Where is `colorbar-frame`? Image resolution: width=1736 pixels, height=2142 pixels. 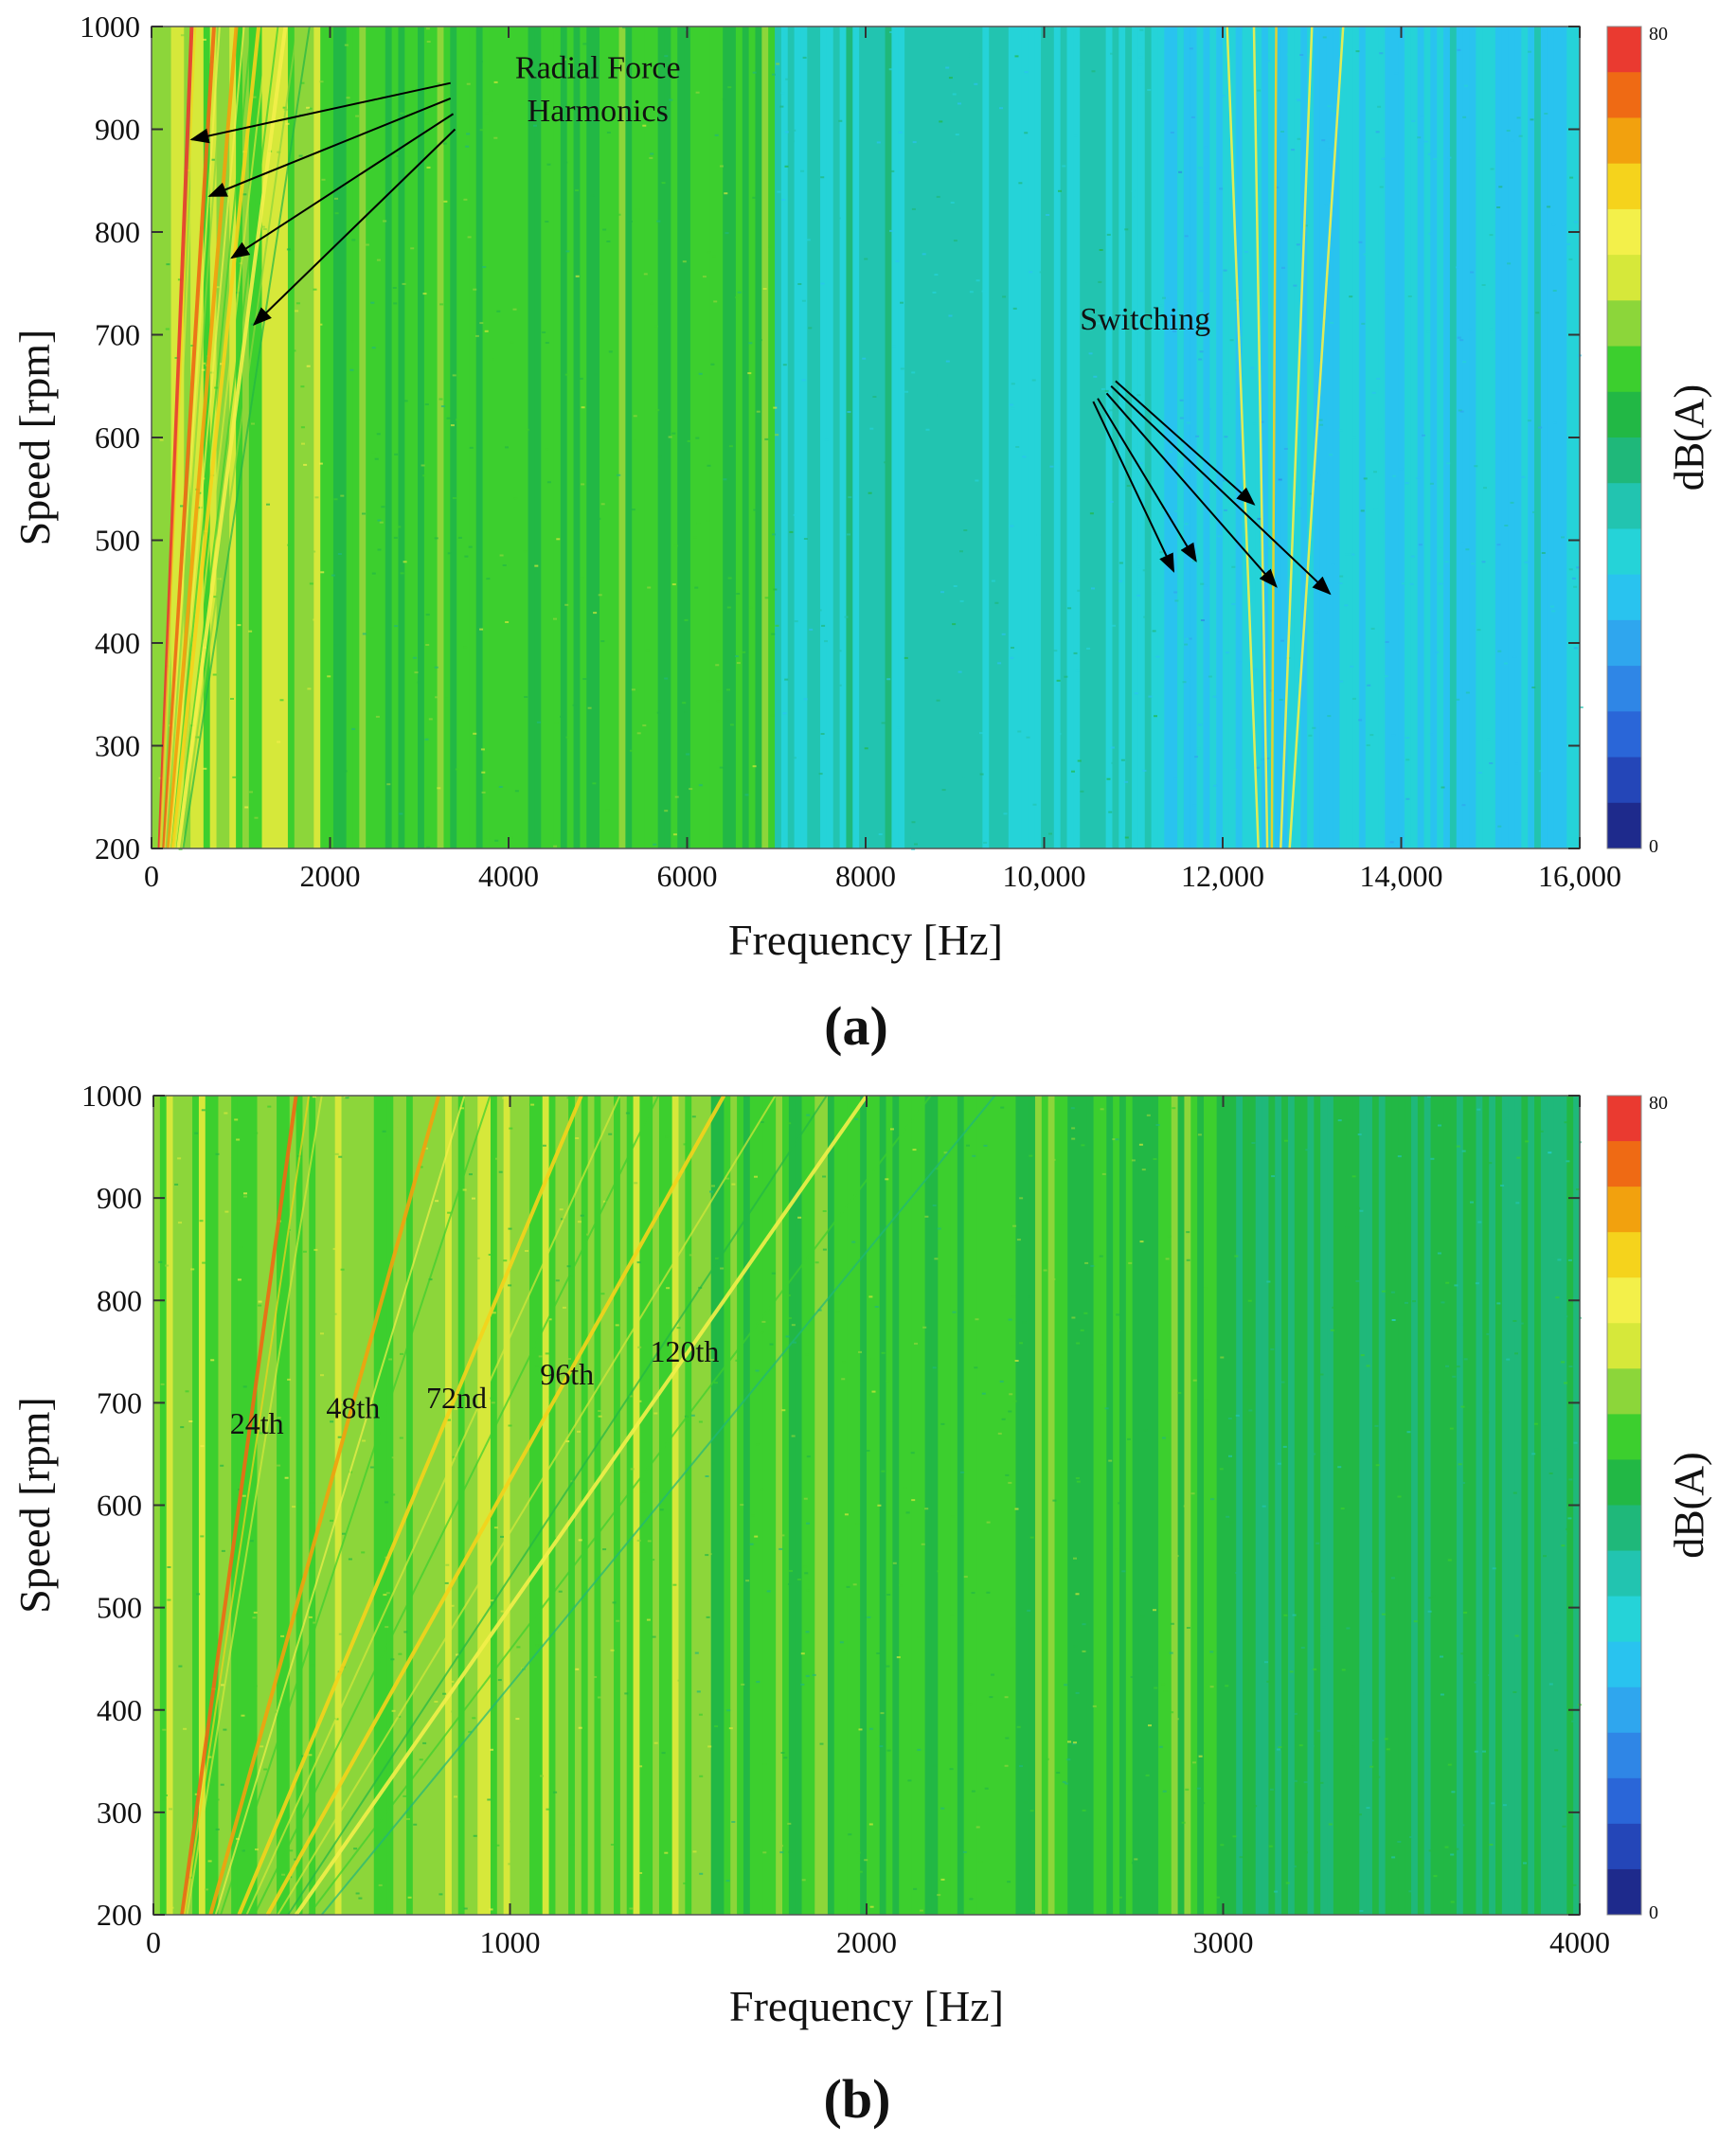
colorbar-frame is located at coordinates (1624, 437).